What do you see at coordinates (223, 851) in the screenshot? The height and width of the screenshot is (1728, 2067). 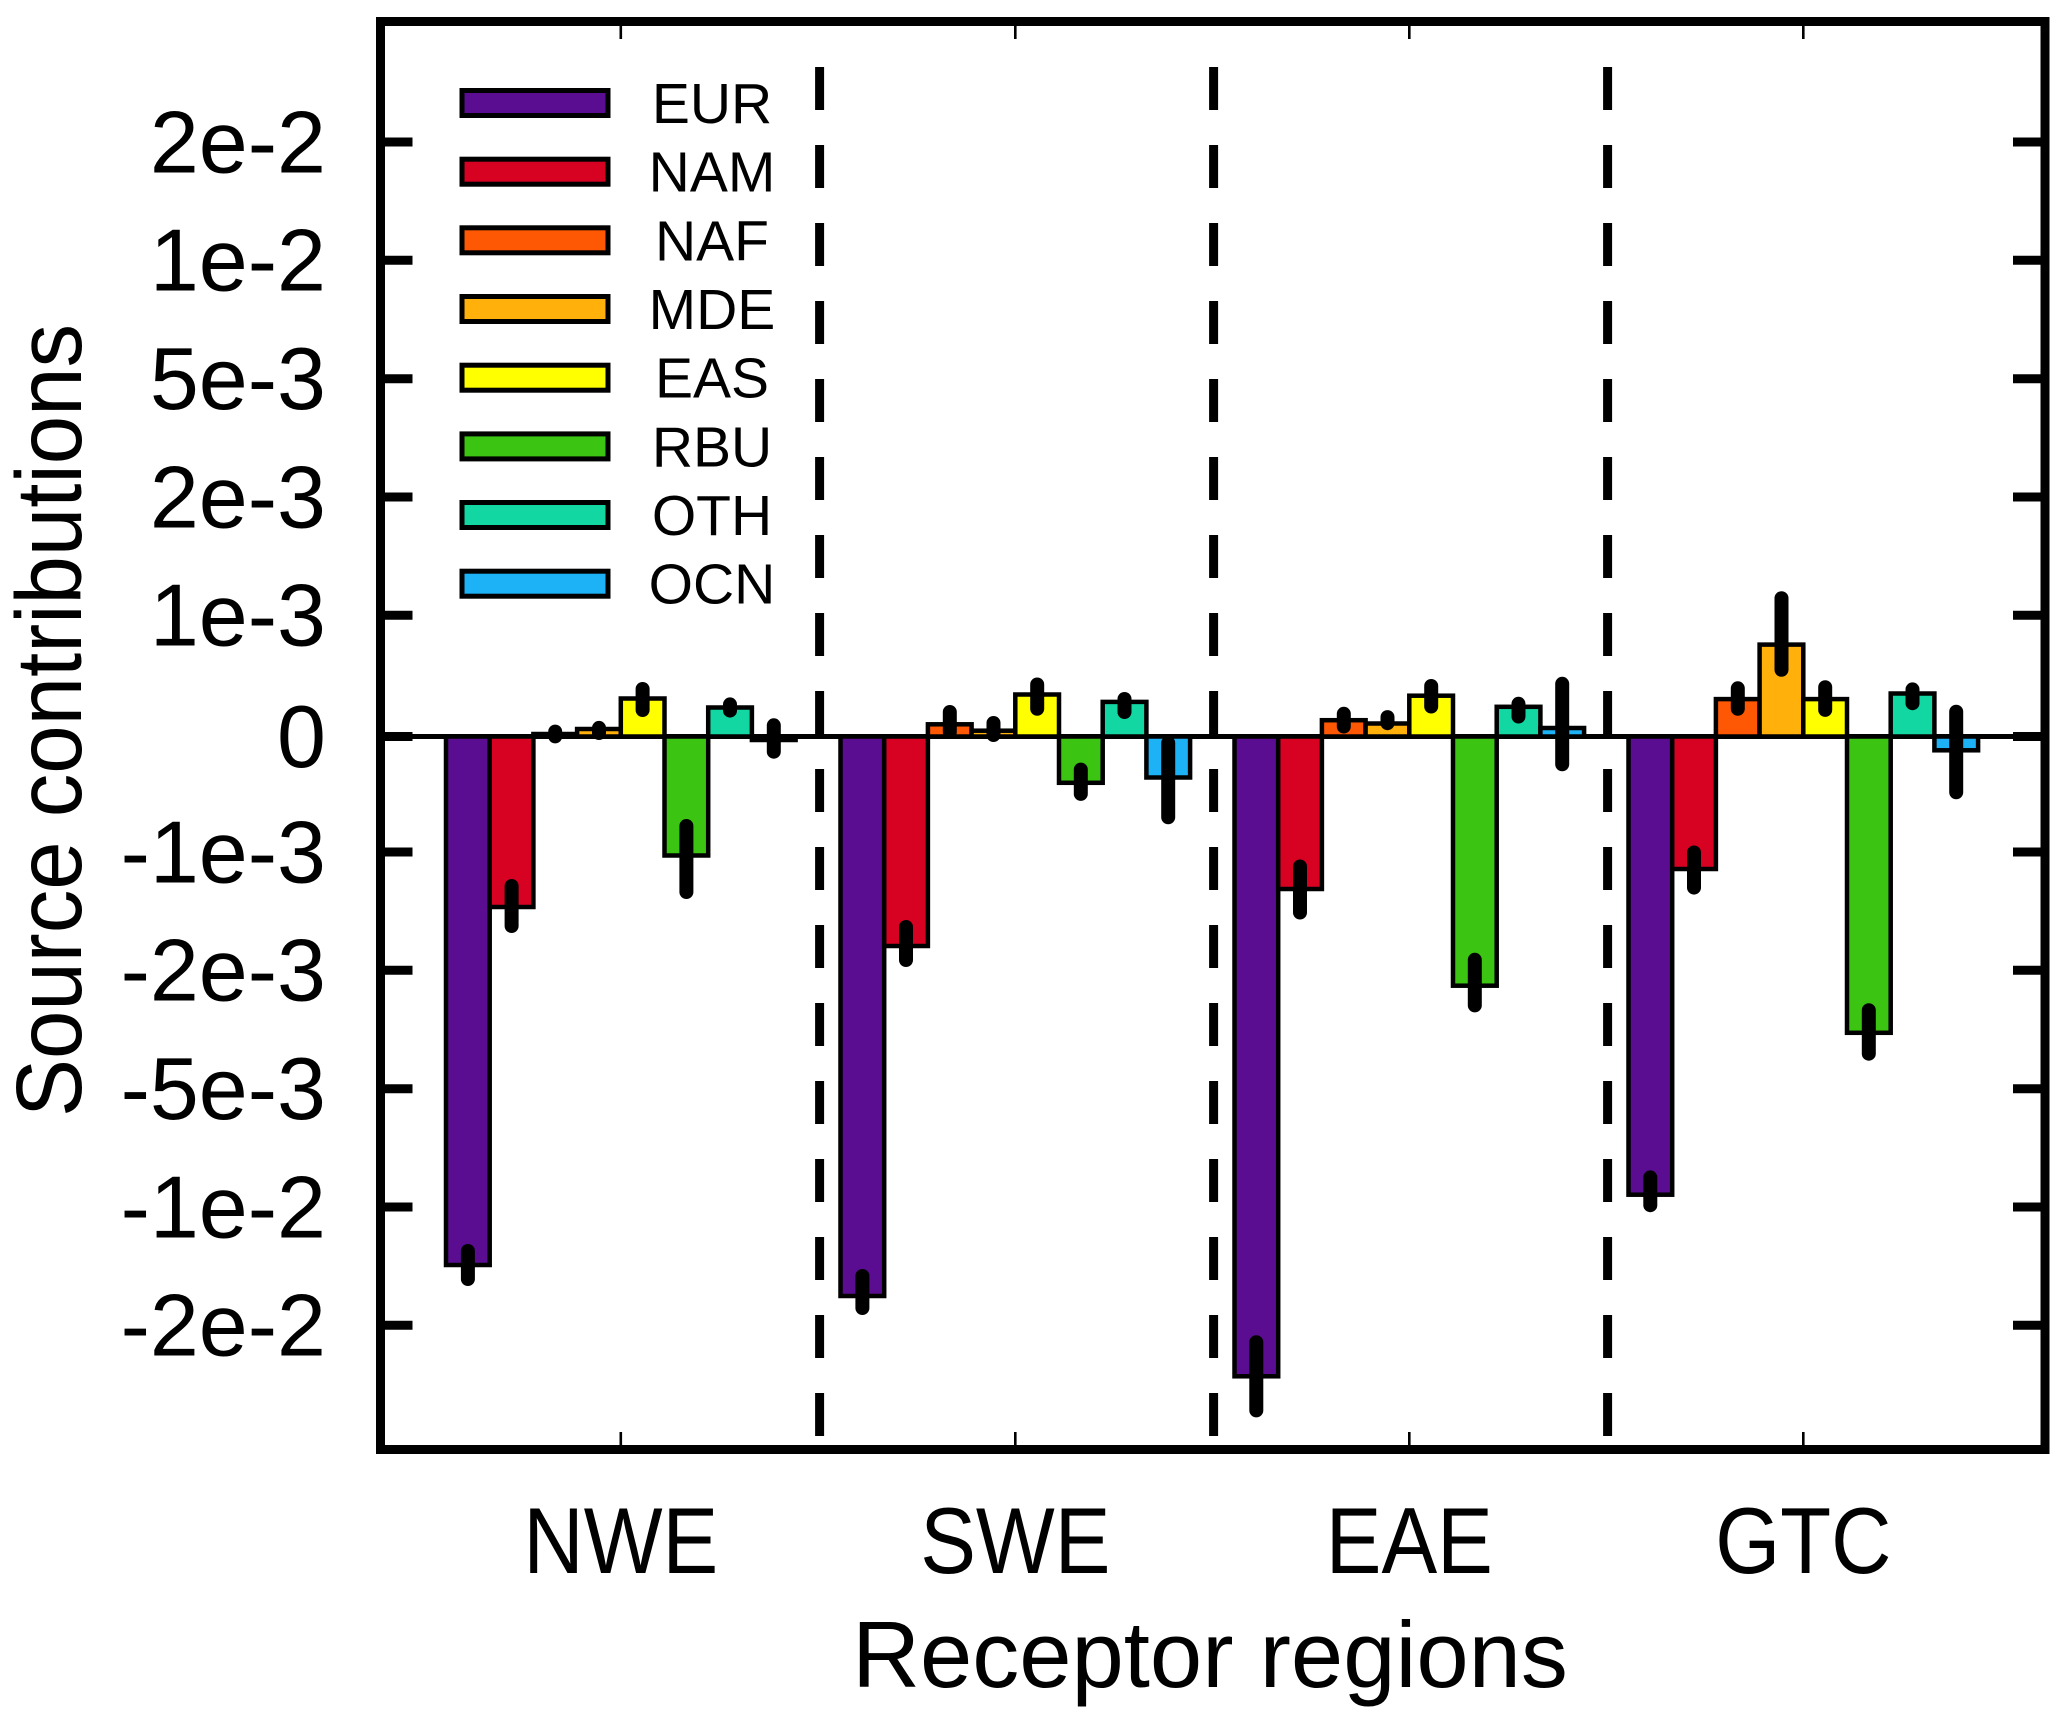 I see `svg-text: -1e-3` at bounding box center [223, 851].